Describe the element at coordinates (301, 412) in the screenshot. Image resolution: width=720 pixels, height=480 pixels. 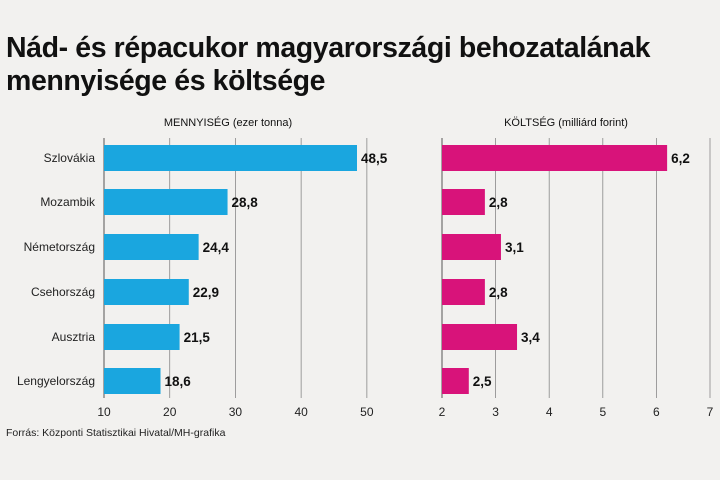
I see `quantity-tick-label-40: 40` at that location.